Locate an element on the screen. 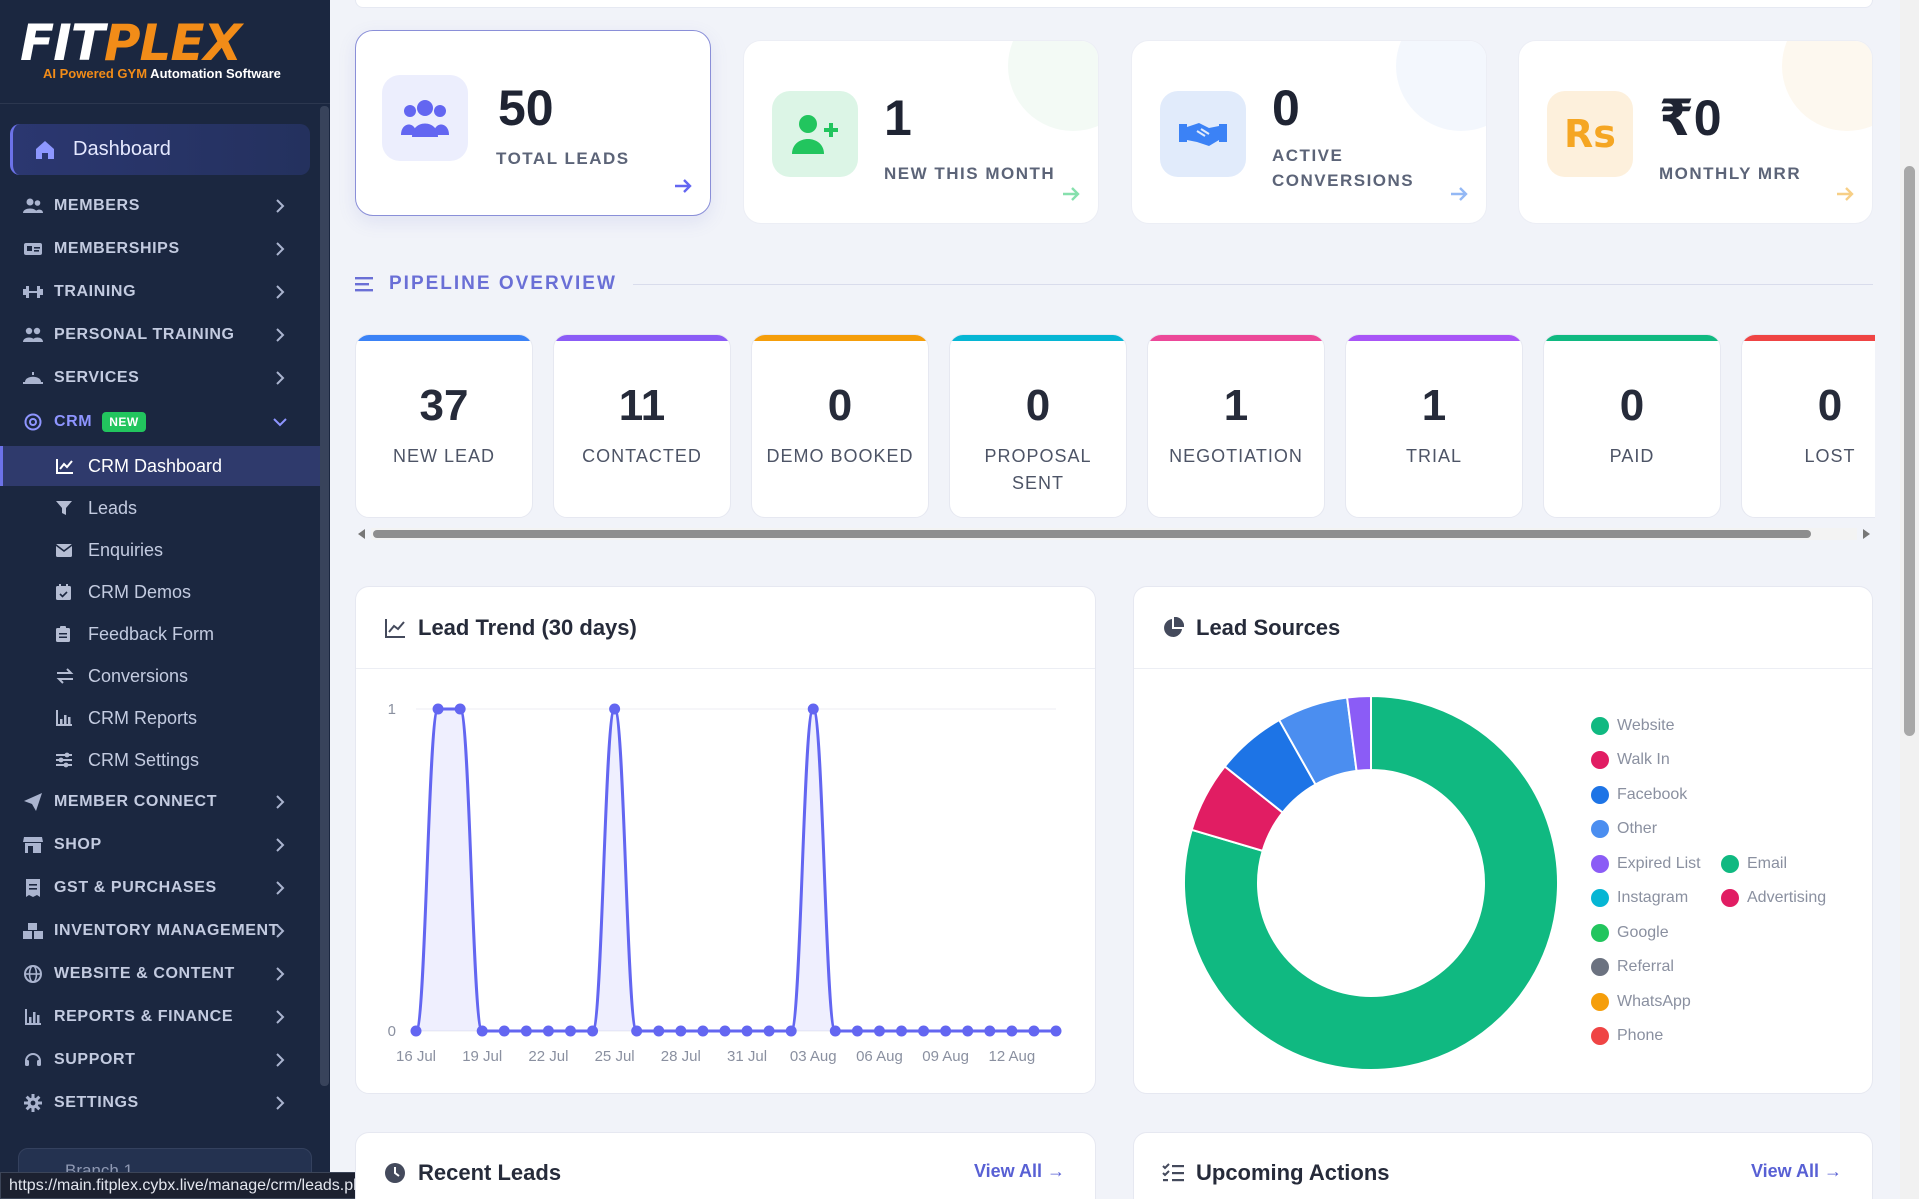 The height and width of the screenshot is (1199, 1919). legend-item: Advertising is located at coordinates (1773, 898).